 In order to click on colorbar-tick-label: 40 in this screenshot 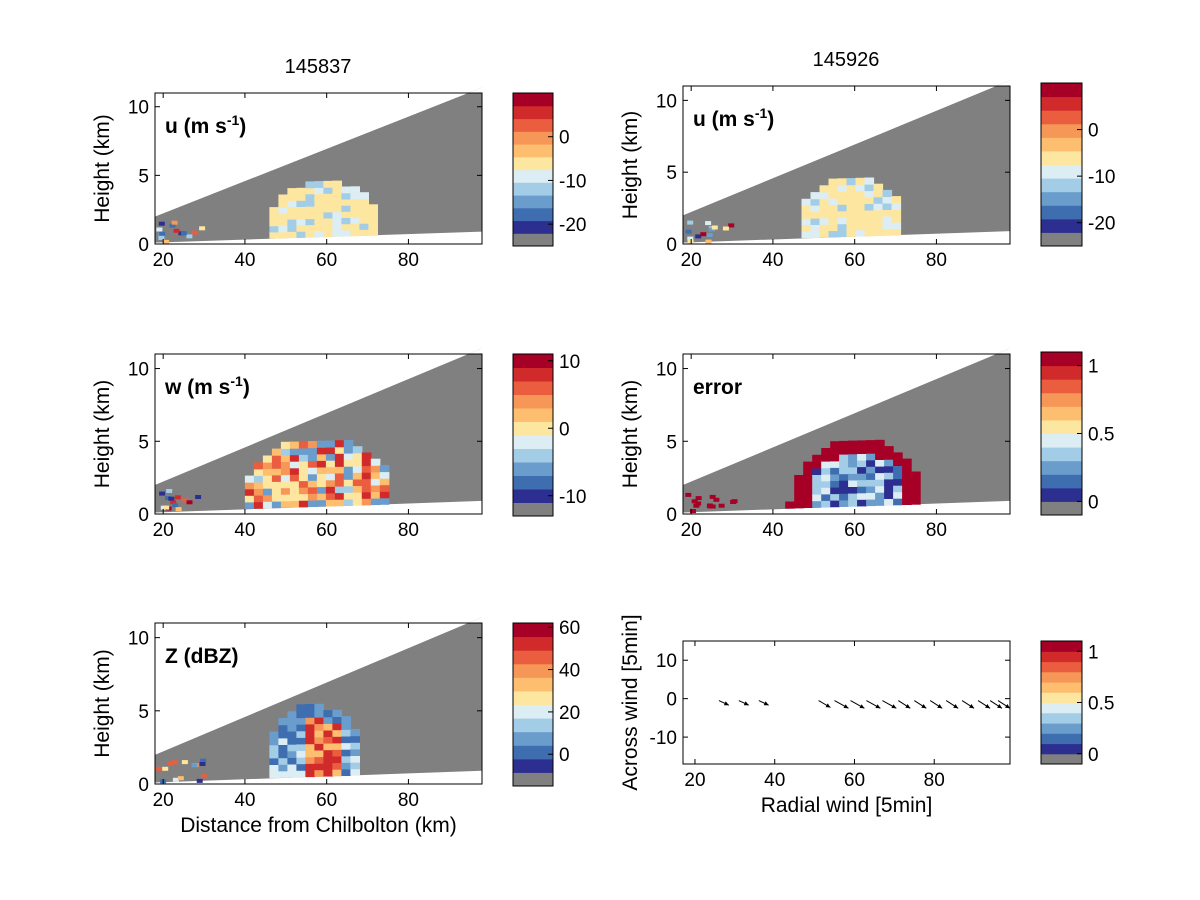, I will do `click(569, 671)`.